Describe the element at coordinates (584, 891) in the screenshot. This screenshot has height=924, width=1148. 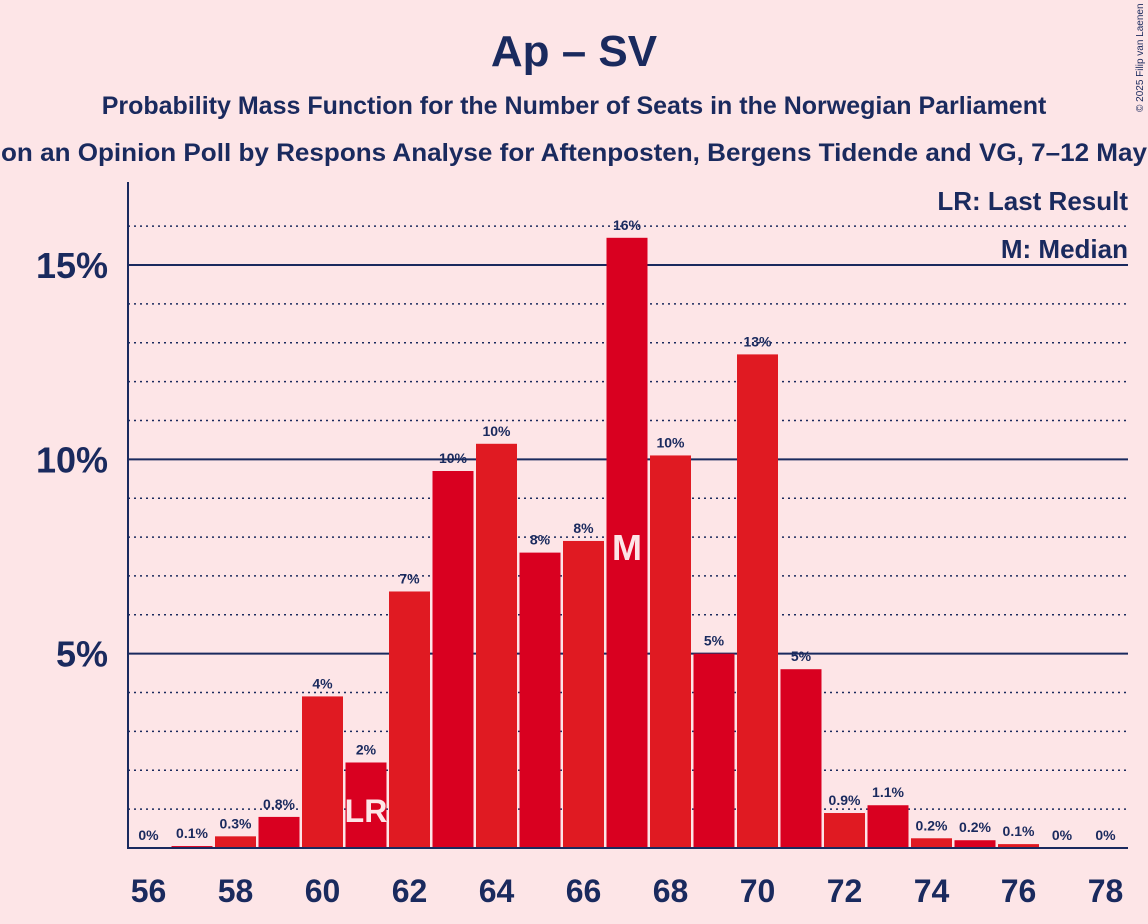
I see `x-tick-label: 66` at that location.